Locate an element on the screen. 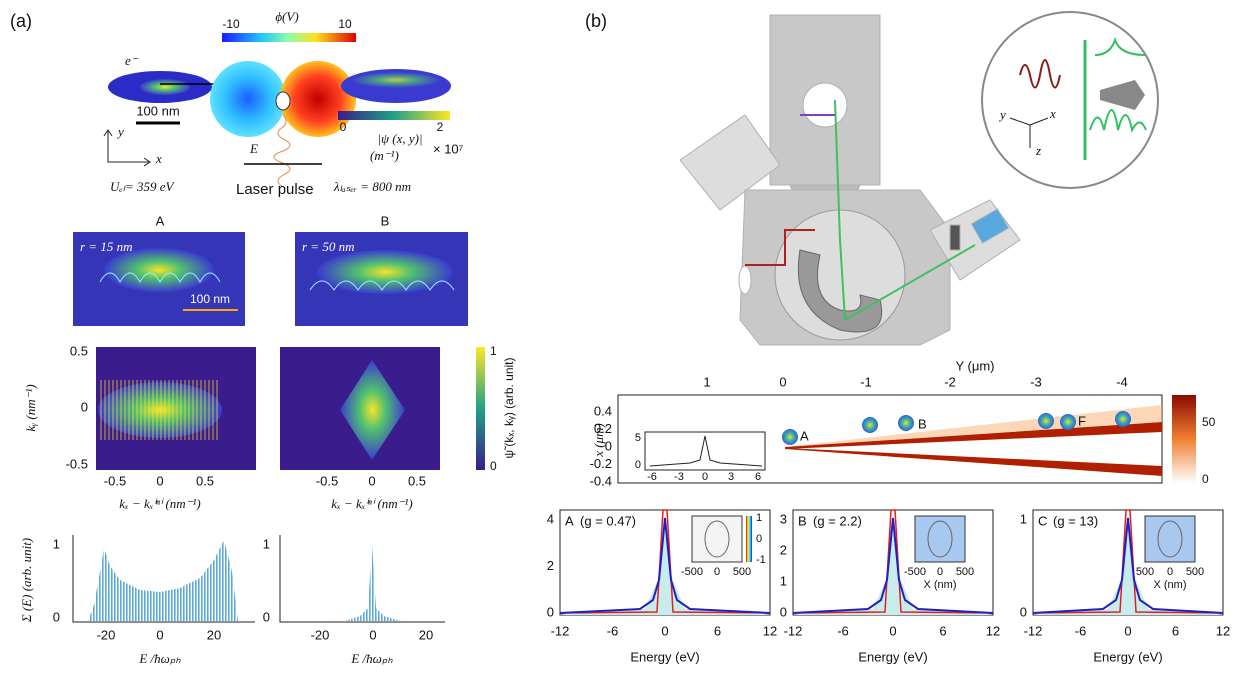 Image resolution: width=1246 pixels, height=682 pixels. x-tick-label: 1 is located at coordinates (706, 381).